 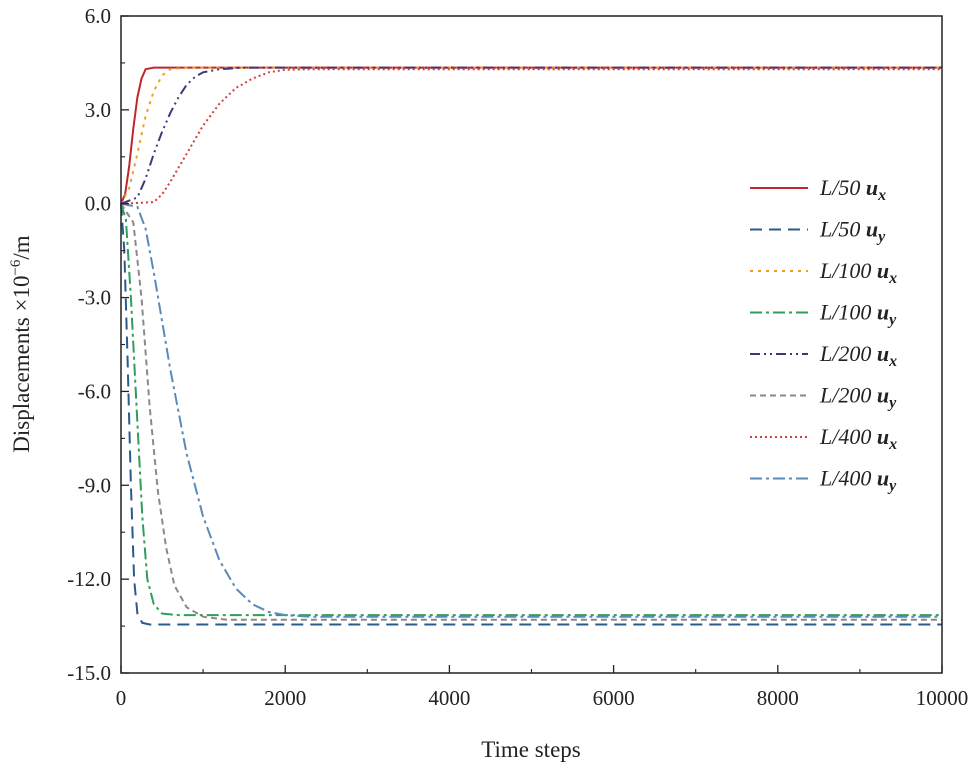 I want to click on y-axis-label-exponent: −6, so click(x=16, y=267).